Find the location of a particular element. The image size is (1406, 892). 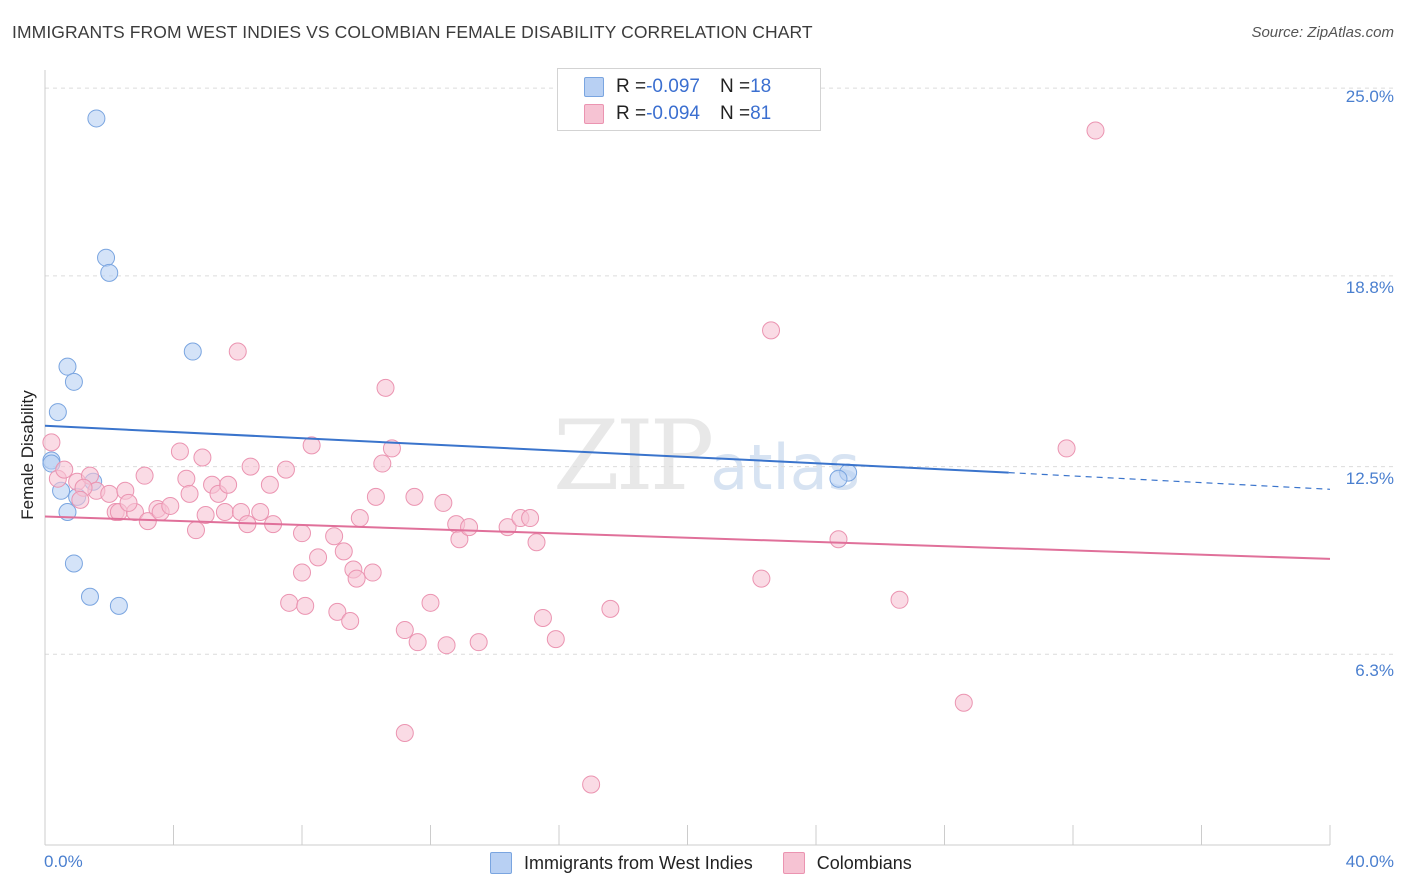

y-tick-label-25: 25.0% is located at coordinates (1369, 96).